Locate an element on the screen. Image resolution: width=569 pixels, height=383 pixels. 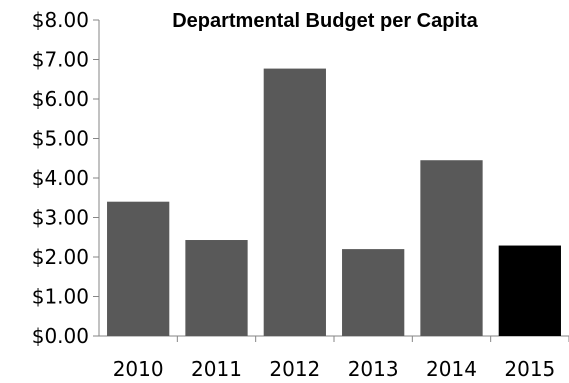
x-tick-label: 2011 is located at coordinates (216, 369).